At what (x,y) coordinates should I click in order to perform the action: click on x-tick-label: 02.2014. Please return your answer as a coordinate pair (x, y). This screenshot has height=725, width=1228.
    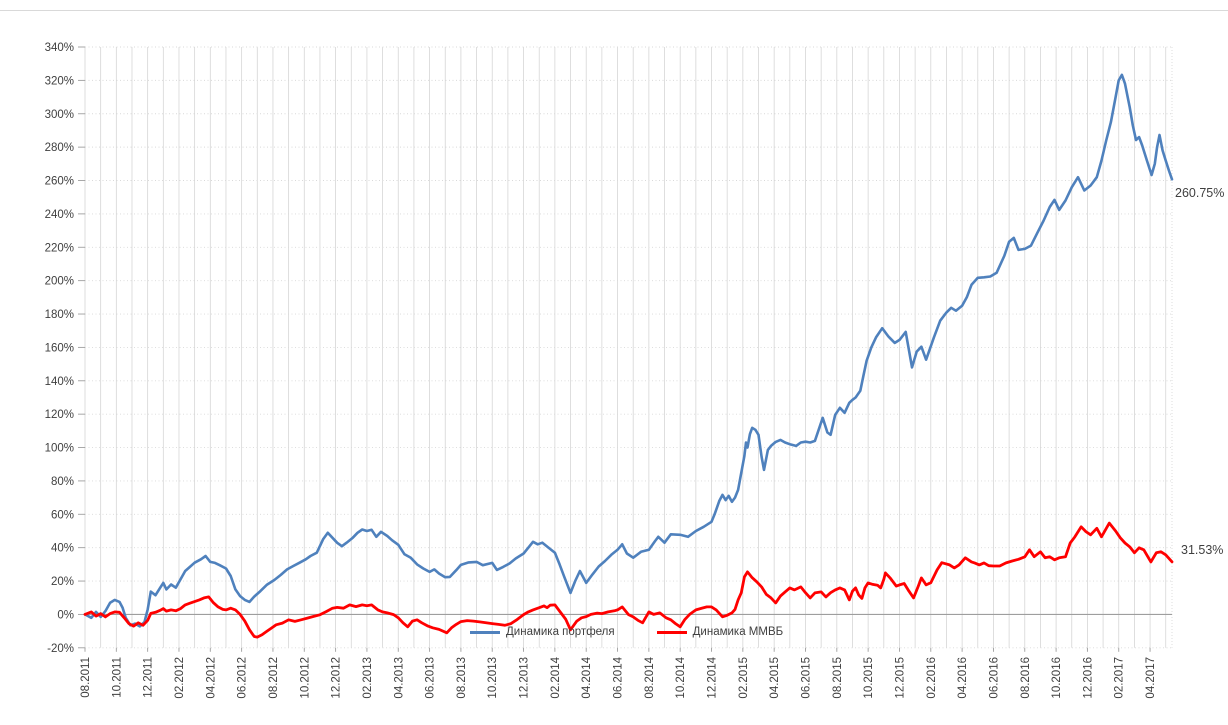
    Looking at the image, I should click on (556, 677).